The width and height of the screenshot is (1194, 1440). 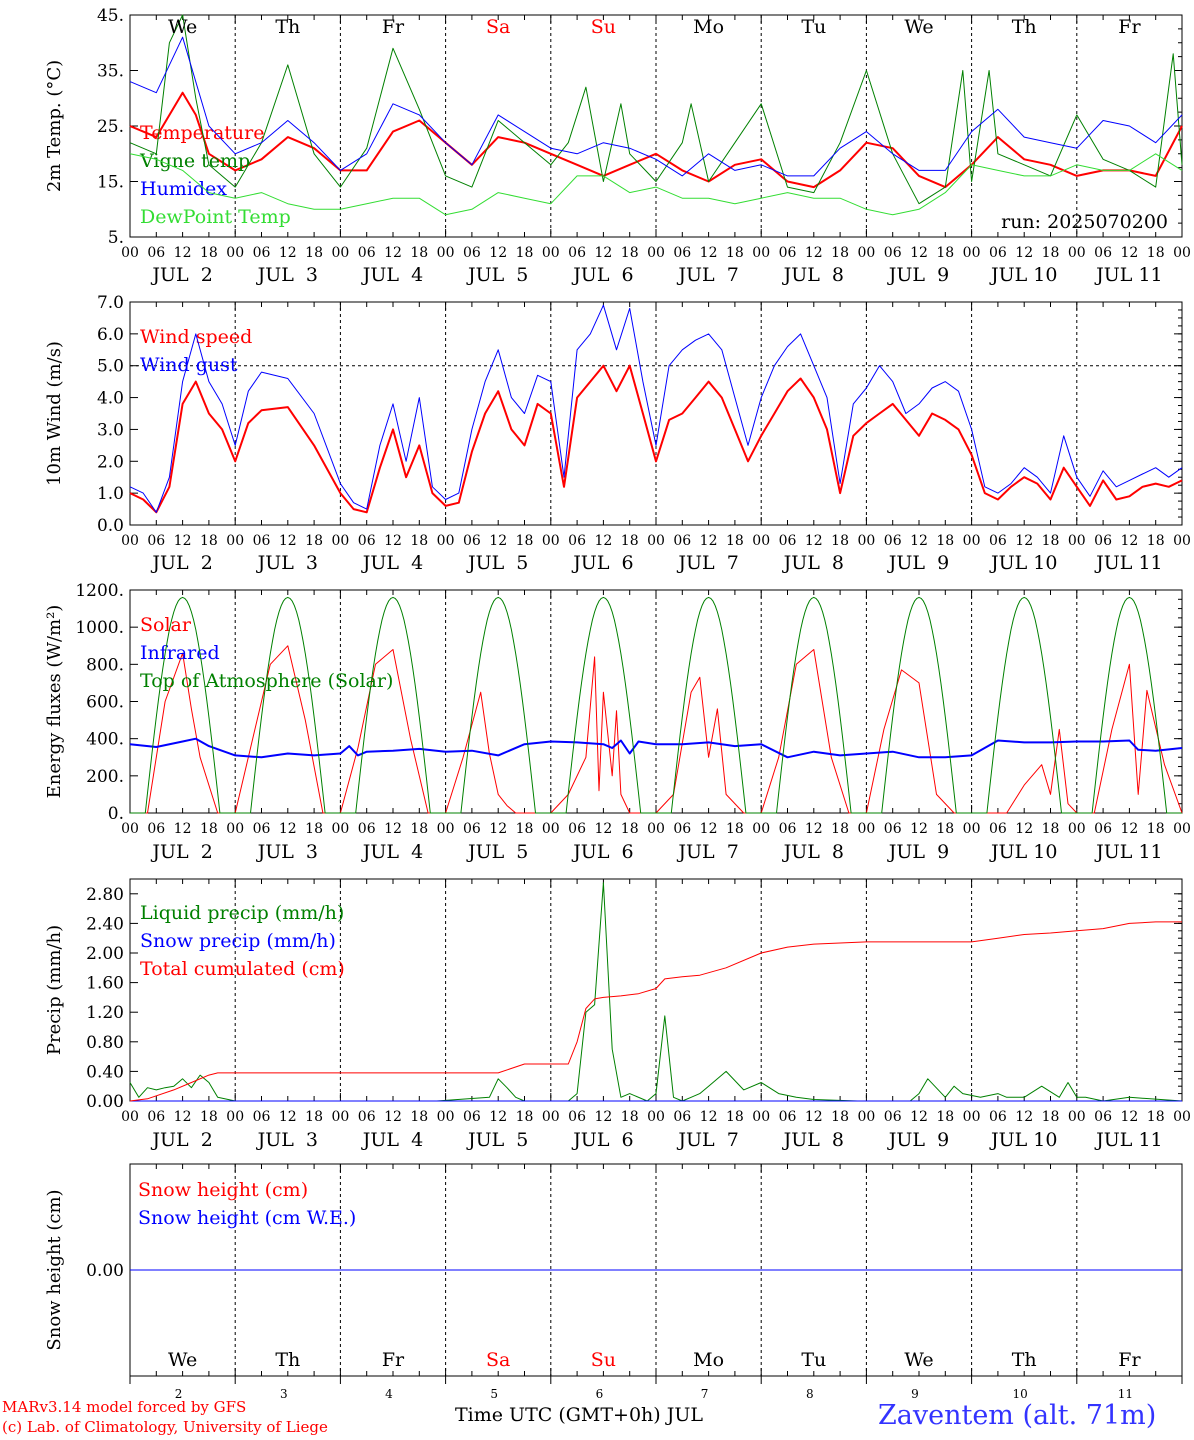 I want to click on y-tick-label: 25., so click(x=110, y=127).